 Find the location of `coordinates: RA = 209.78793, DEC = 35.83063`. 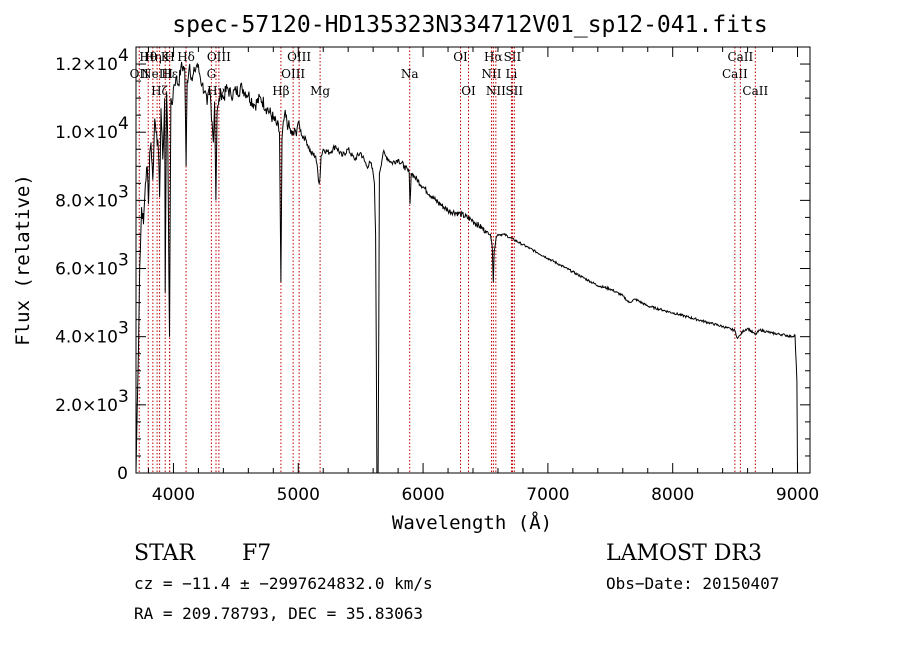

coordinates: RA = 209.78793, DEC = 35.83063 is located at coordinates (278, 613).